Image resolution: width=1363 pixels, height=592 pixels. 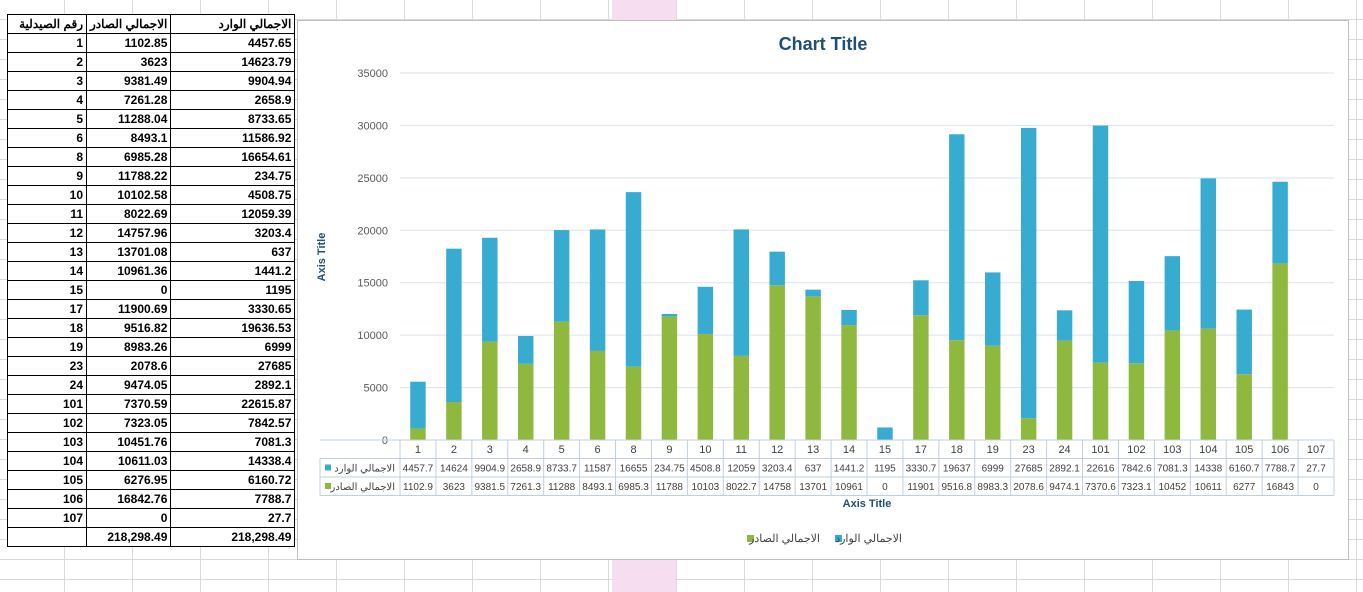 What do you see at coordinates (47, 347) in the screenshot?
I see `table-cell: 19` at bounding box center [47, 347].